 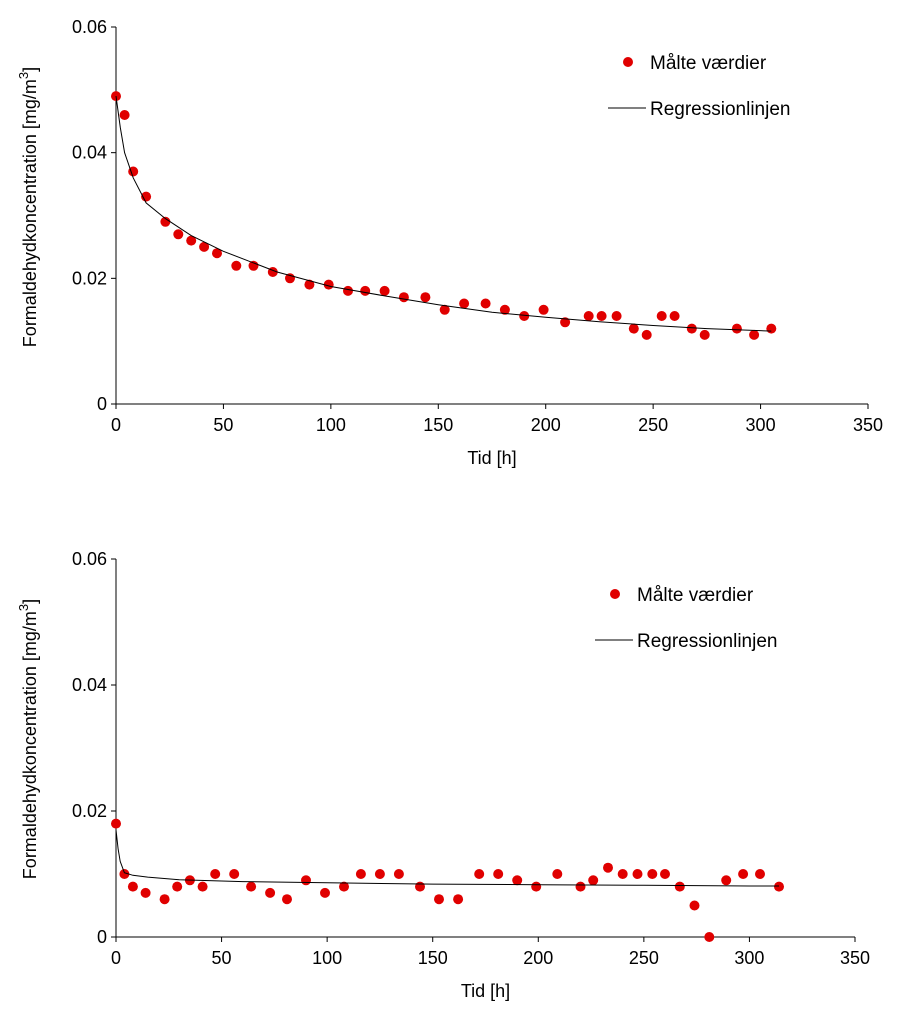 I want to click on chart0-x-tick-label: 150, so click(x=438, y=425).